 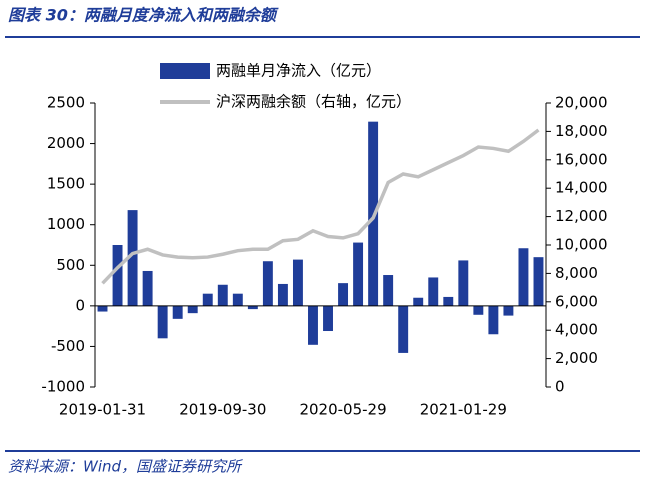 What do you see at coordinates (66, 103) in the screenshot?
I see `y-tick-label: 2500` at bounding box center [66, 103].